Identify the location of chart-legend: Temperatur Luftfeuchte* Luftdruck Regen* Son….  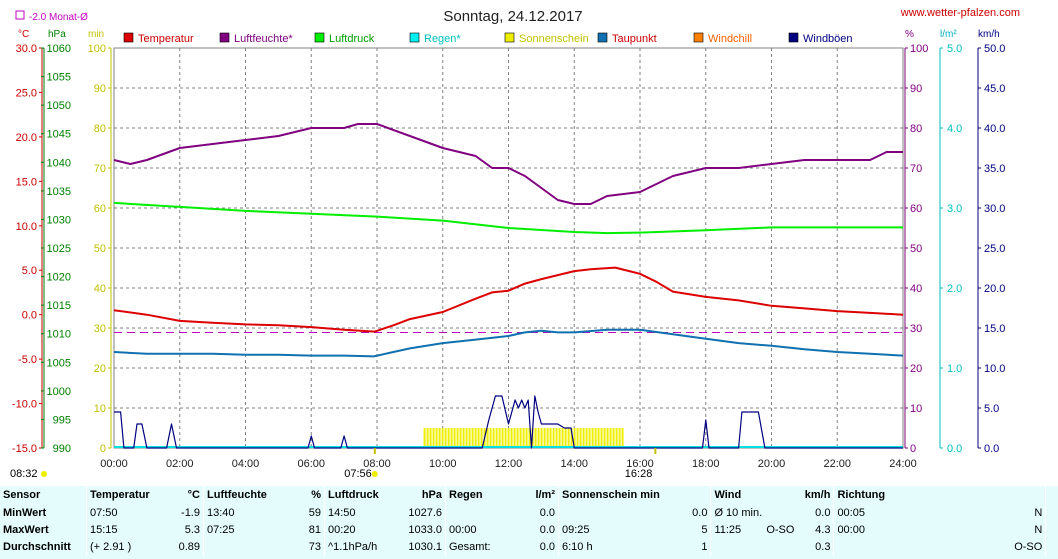
(488, 38).